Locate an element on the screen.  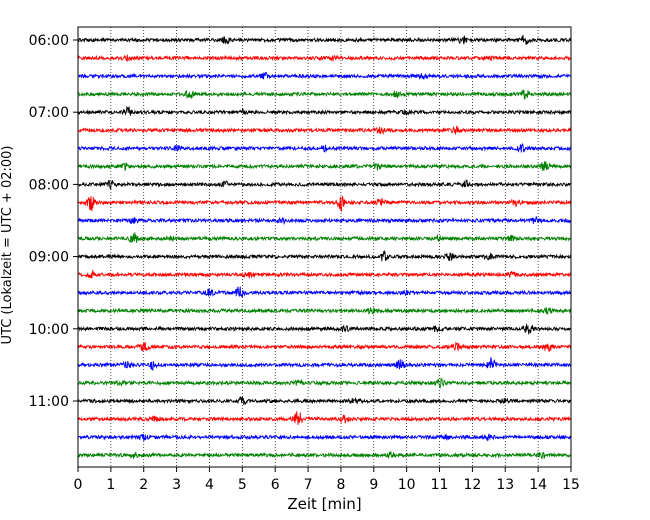
x-tick-label: 5 is located at coordinates (242, 485).